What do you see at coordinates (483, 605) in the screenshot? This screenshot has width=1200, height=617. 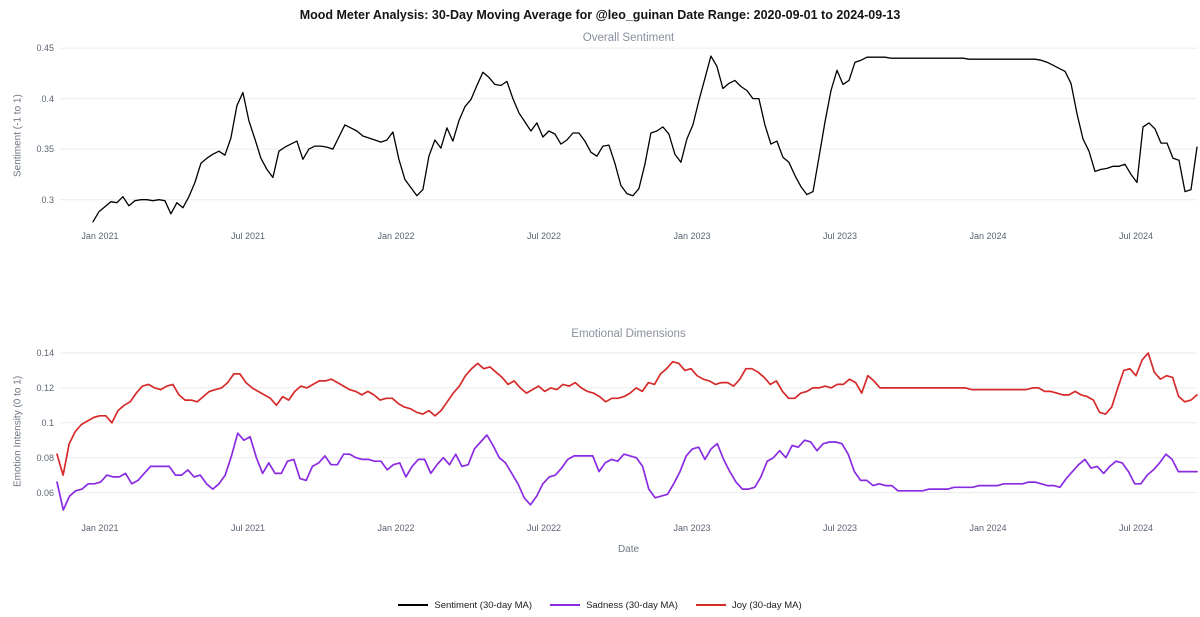 I see `legend-item-label: Sentiment (30-day MA)` at bounding box center [483, 605].